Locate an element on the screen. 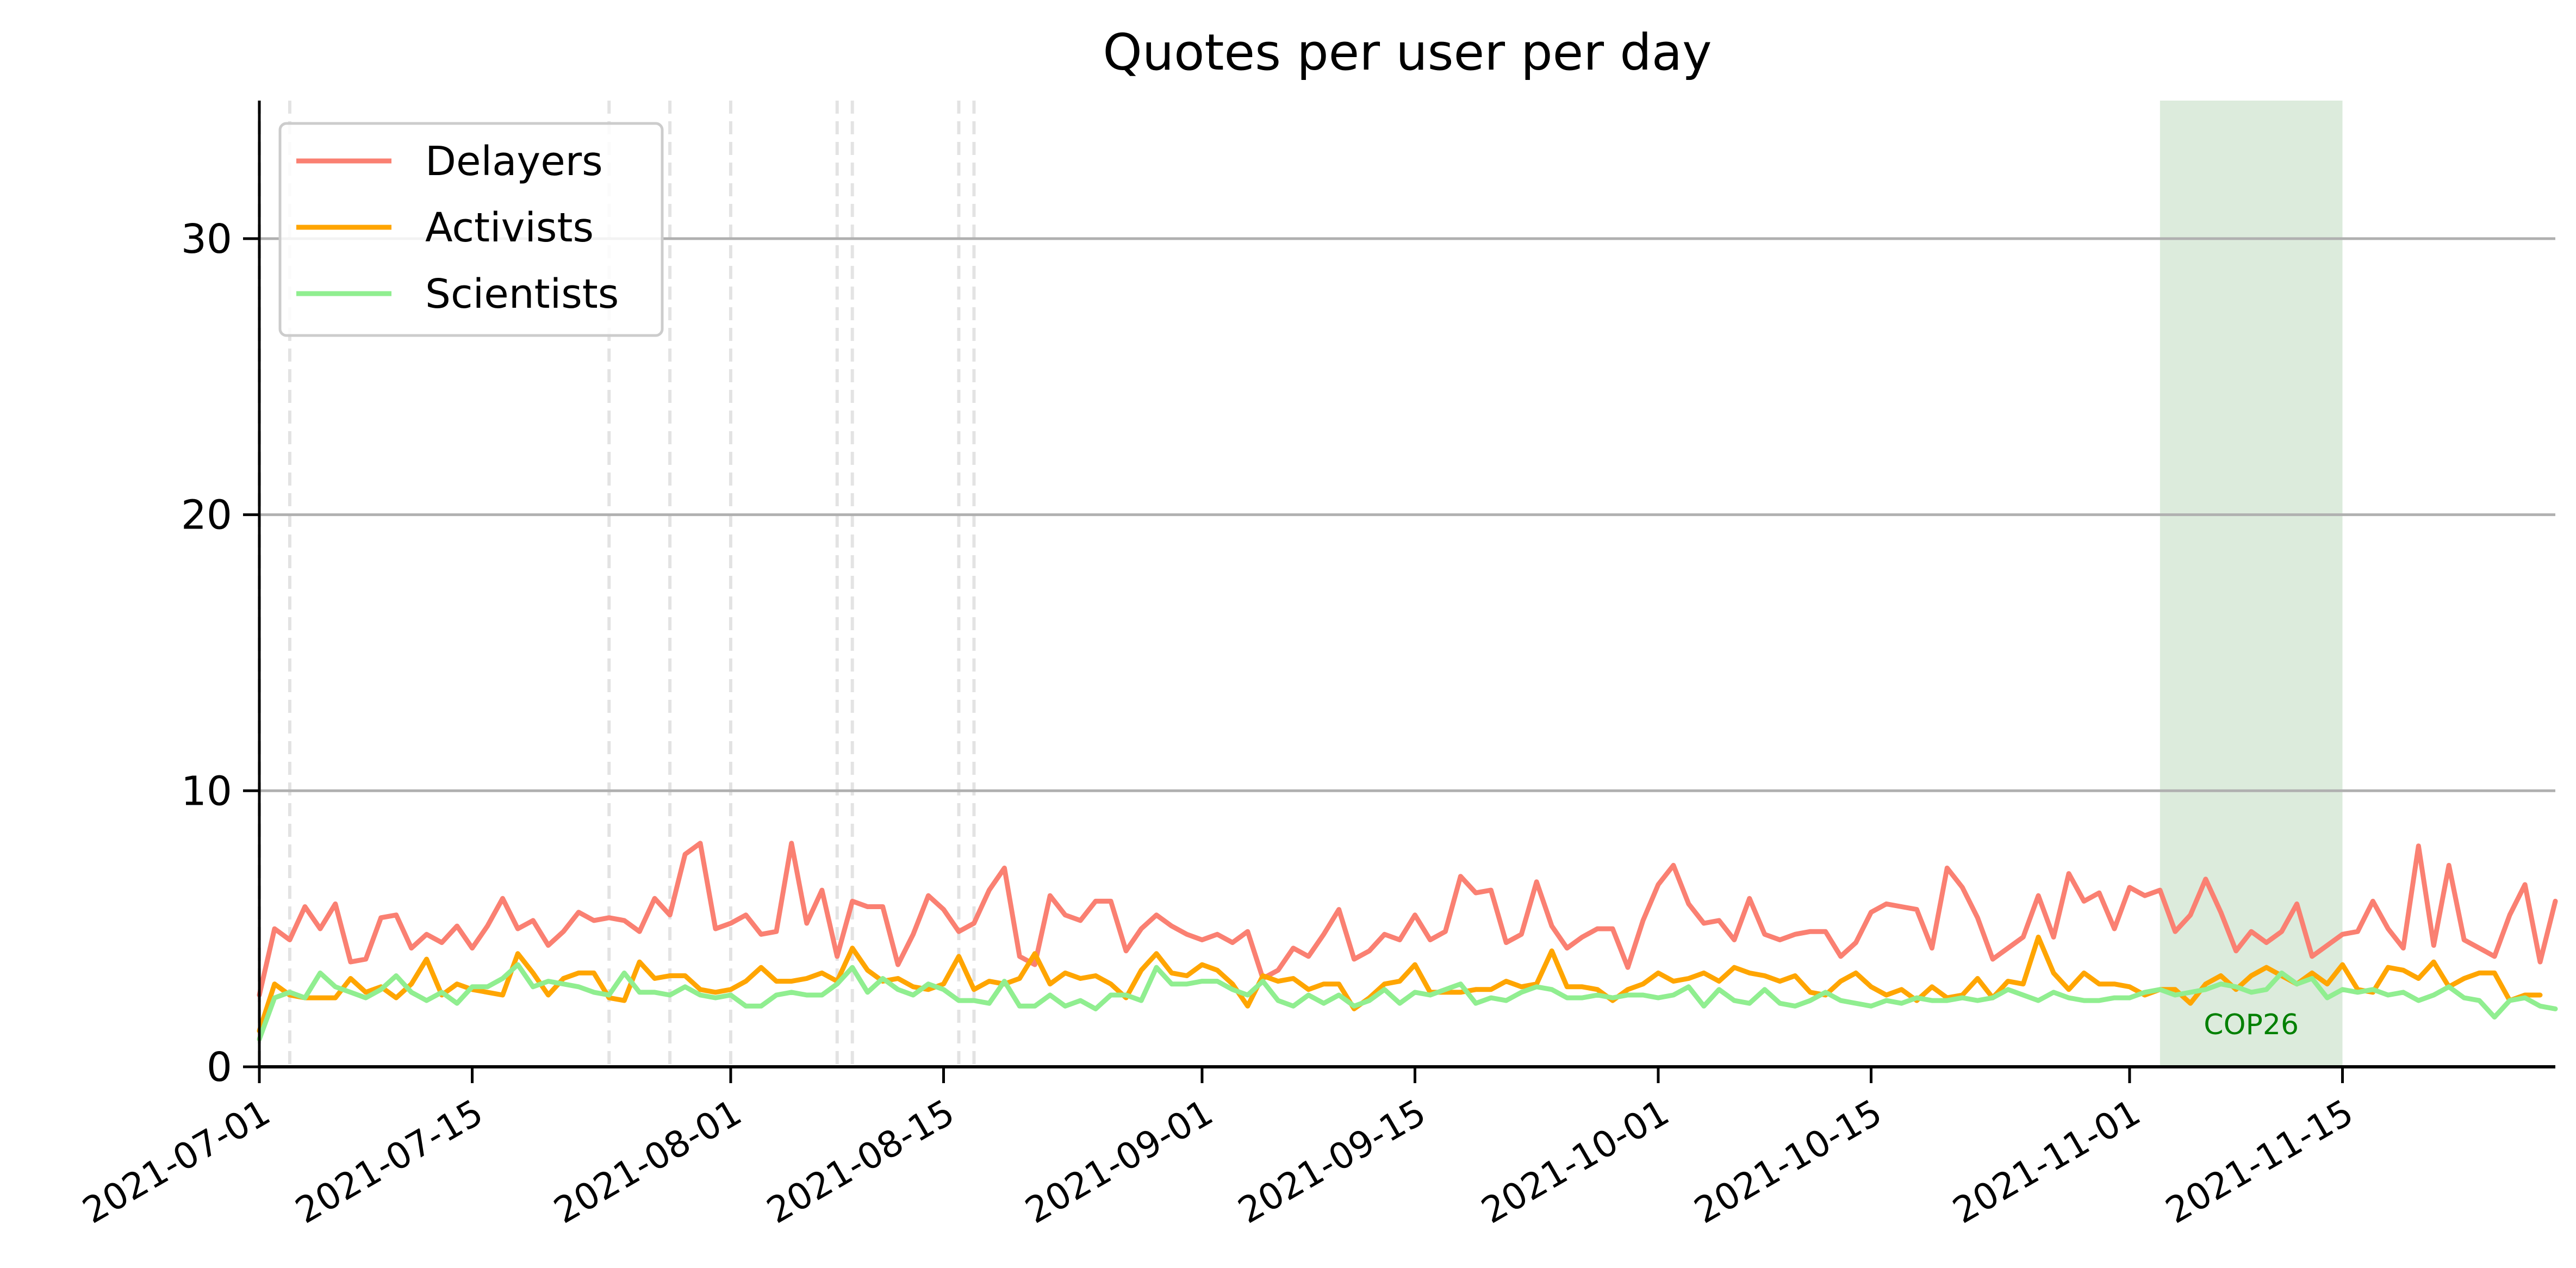 The width and height of the screenshot is (2576, 1268). x-tick-label: 2021-09-01 is located at coordinates (1119, 1161).